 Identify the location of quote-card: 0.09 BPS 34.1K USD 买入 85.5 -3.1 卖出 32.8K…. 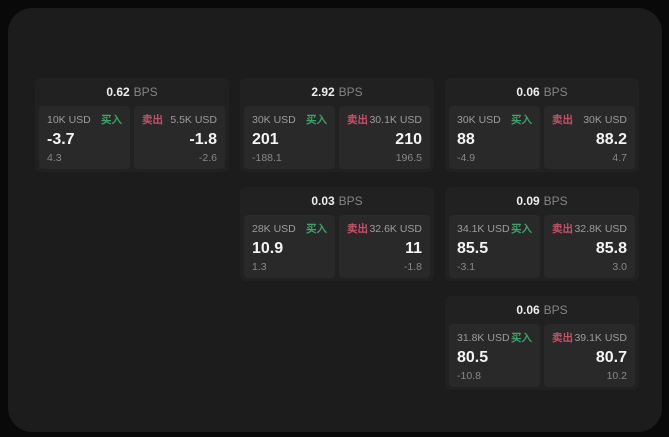
(542, 234).